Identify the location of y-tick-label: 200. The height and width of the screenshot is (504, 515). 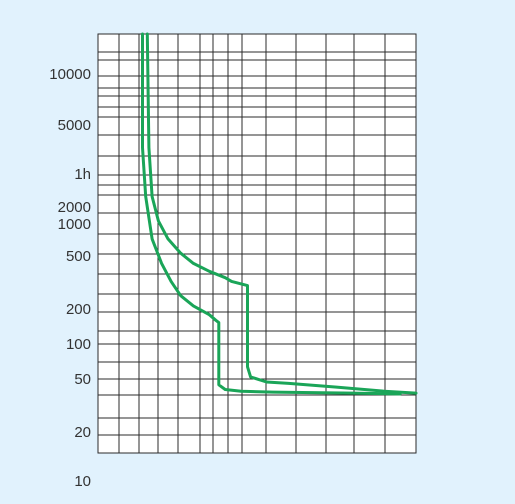
(78, 309).